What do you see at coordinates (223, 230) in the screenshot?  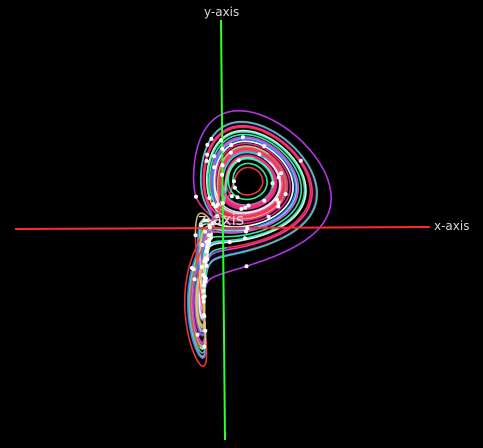 I see `y-axis-line` at bounding box center [223, 230].